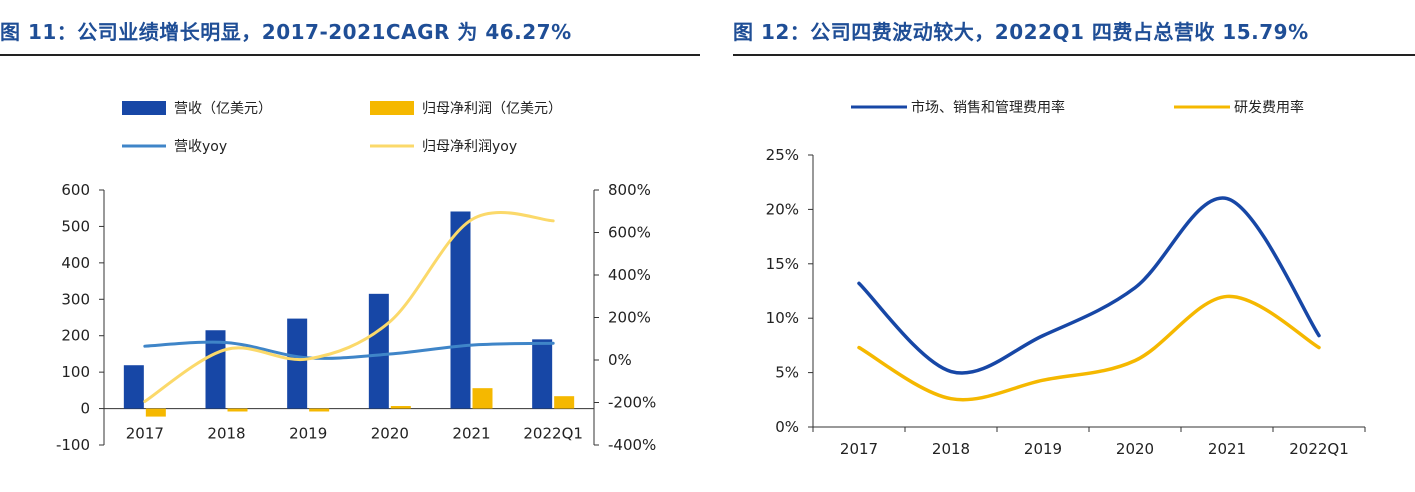  I want to click on right-y-tick-label: 400%, so click(629, 275).